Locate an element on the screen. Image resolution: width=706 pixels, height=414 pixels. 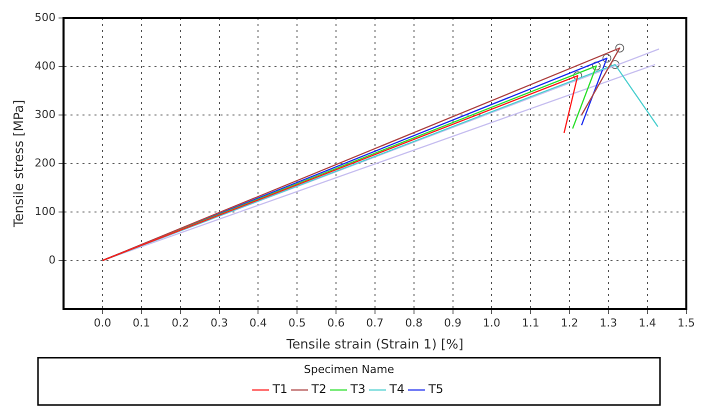
x-tick-label: 0.1 is located at coordinates (141, 323).